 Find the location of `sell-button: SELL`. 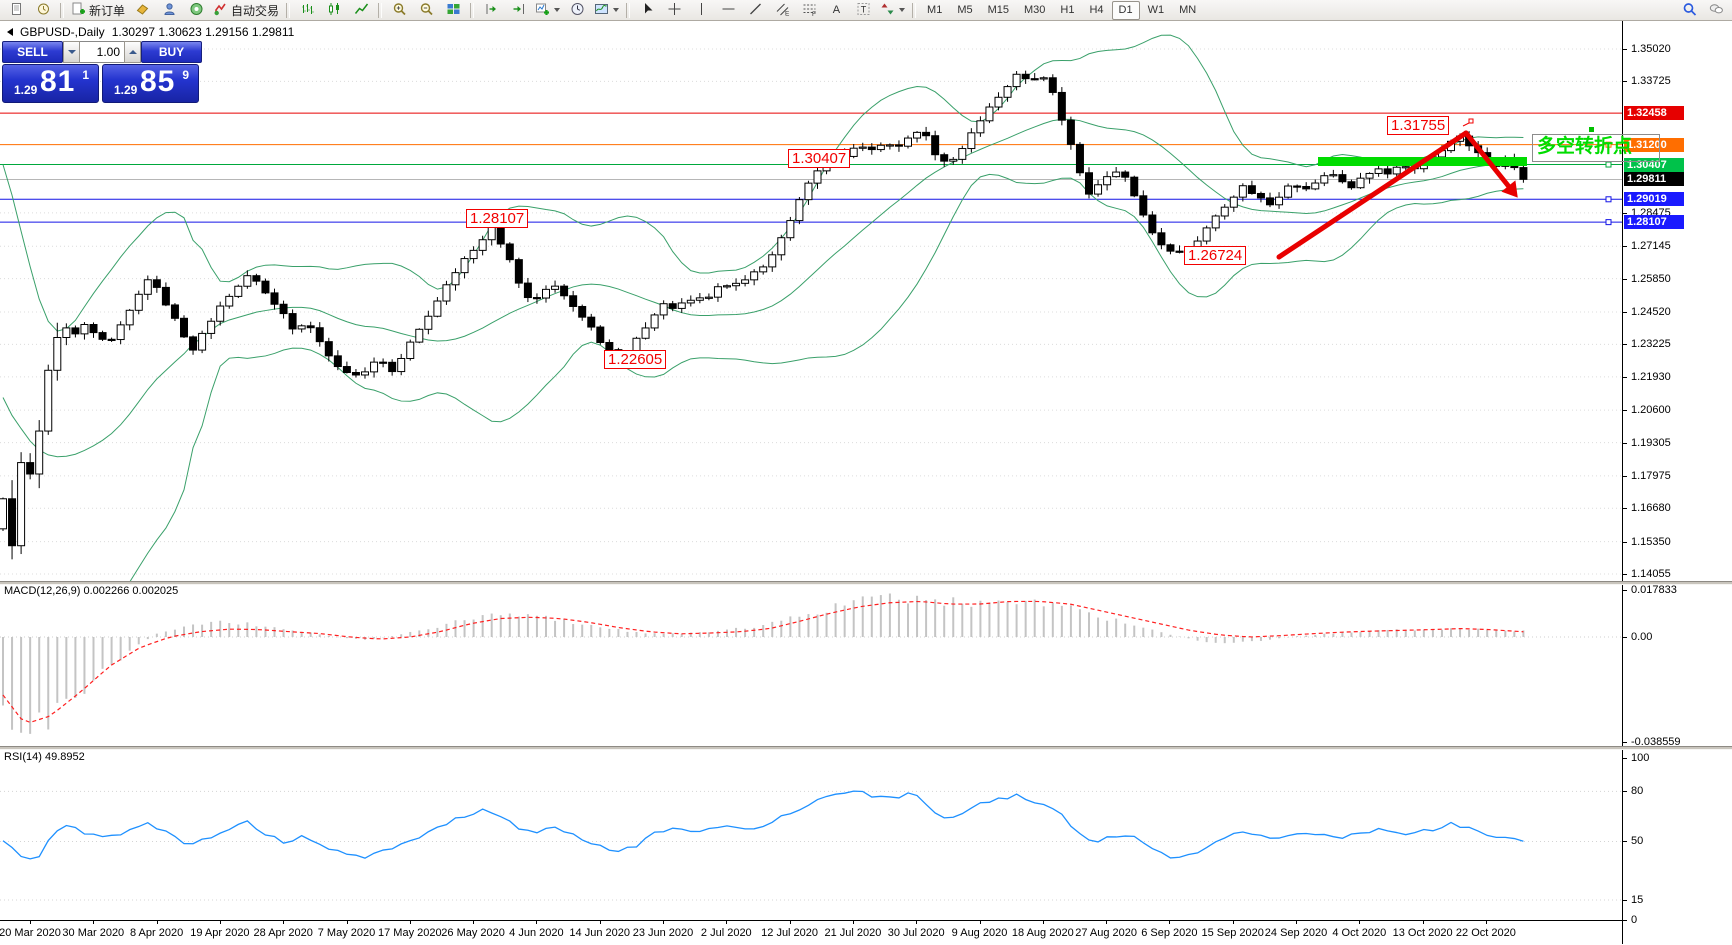

sell-button: SELL is located at coordinates (32, 52).